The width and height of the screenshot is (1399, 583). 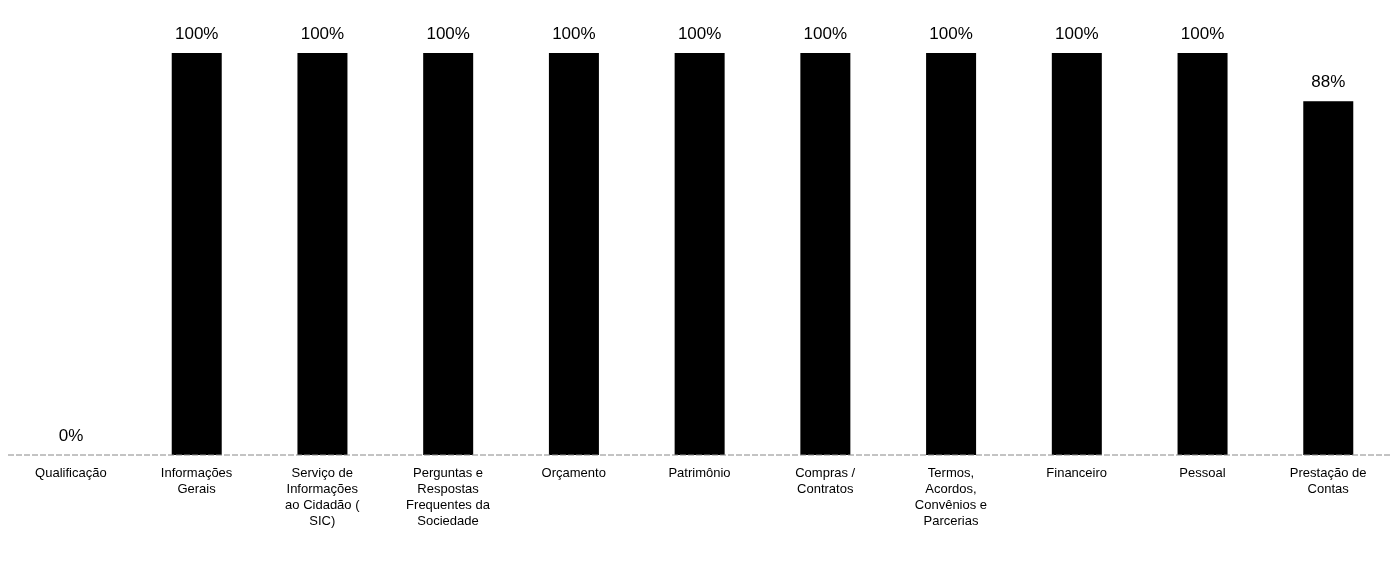 What do you see at coordinates (1328, 480) in the screenshot?
I see `x-tick-label: Prestação de Contas` at bounding box center [1328, 480].